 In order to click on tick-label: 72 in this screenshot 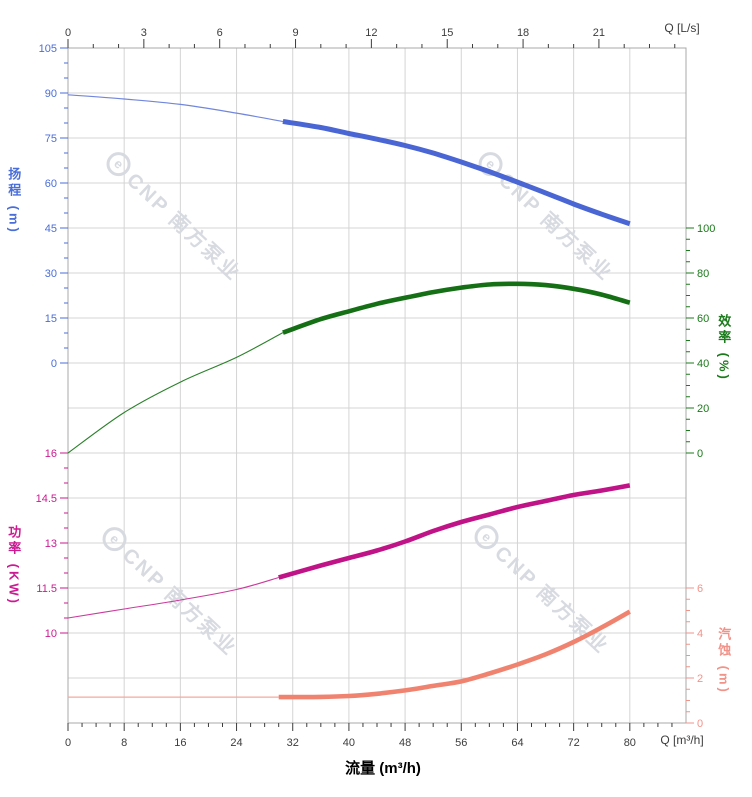, I will do `click(574, 743)`.